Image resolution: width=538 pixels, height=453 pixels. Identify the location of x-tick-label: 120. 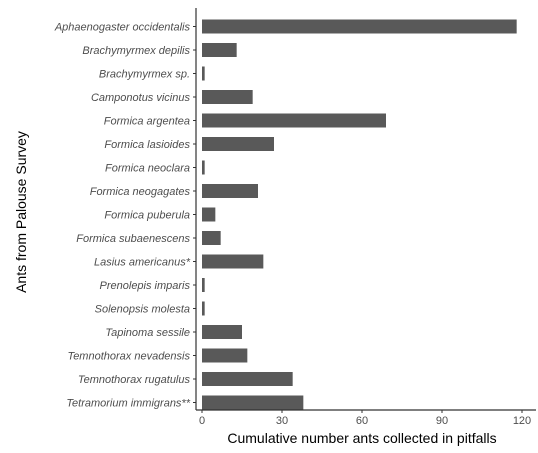
(522, 421).